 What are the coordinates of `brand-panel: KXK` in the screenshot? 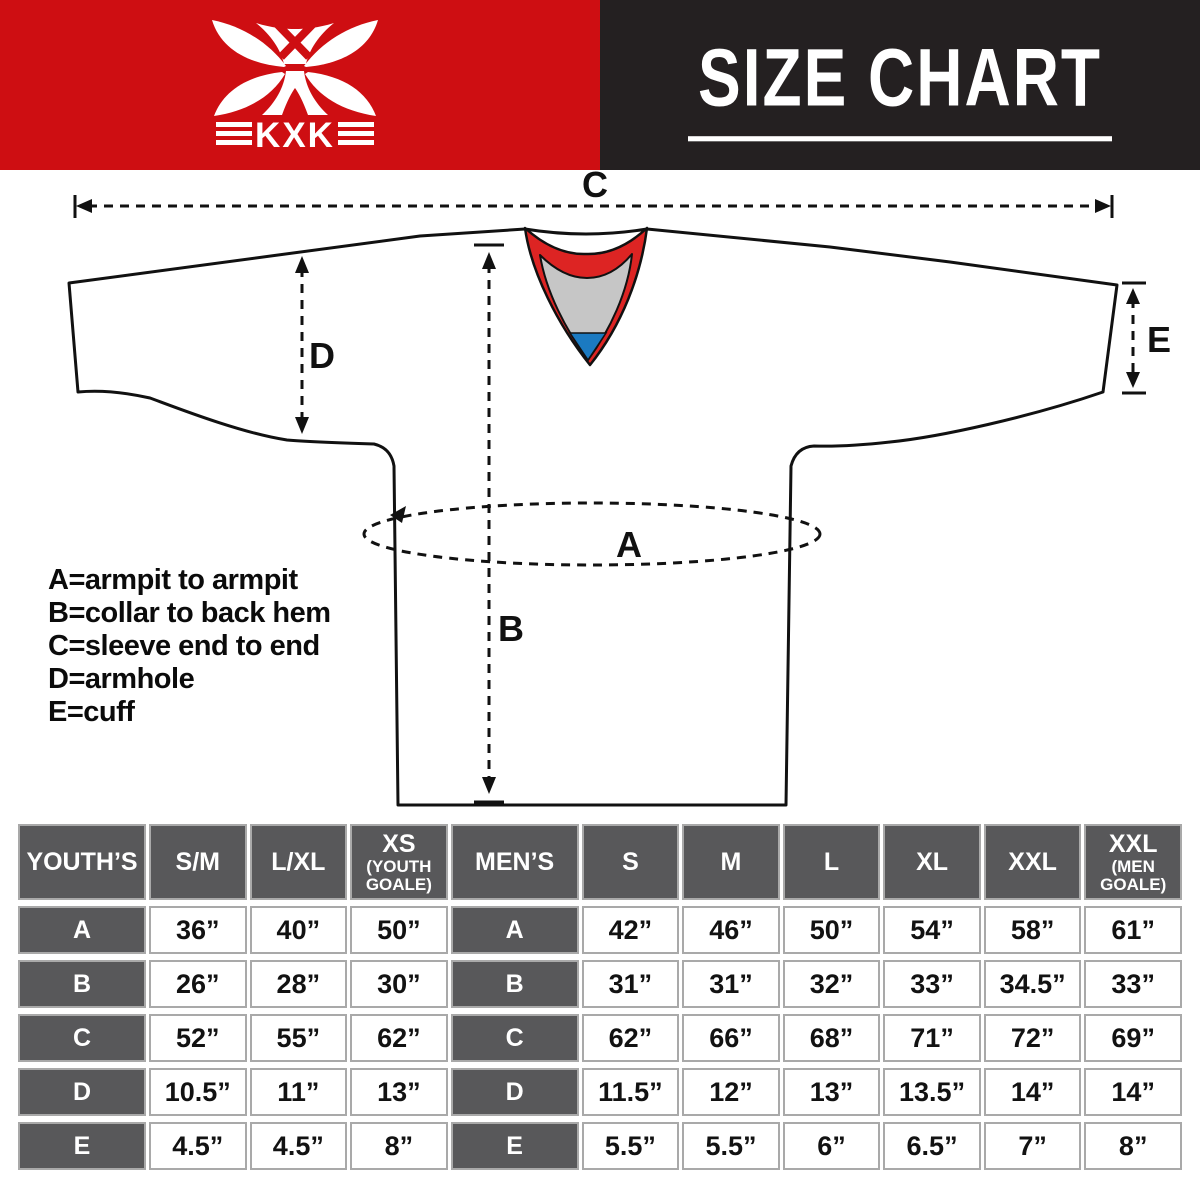 It's located at (300, 85).